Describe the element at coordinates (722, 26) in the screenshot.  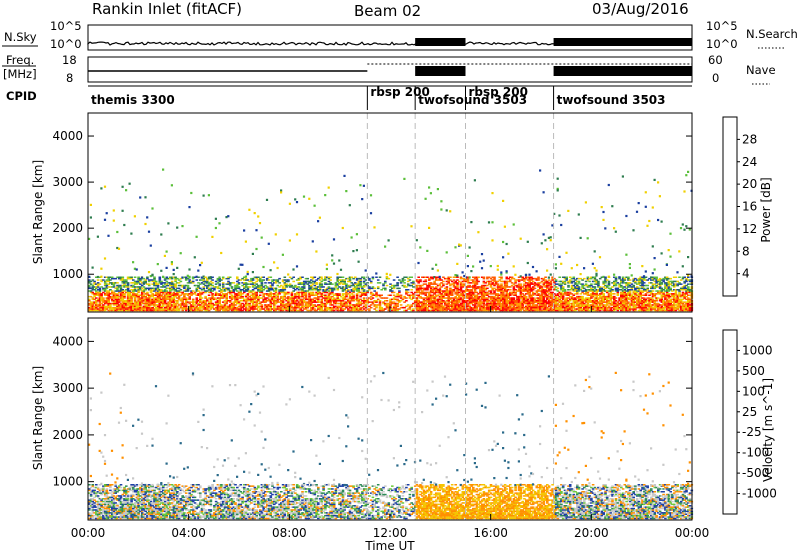
I see `nsearch-tick-top: 10^5` at that location.